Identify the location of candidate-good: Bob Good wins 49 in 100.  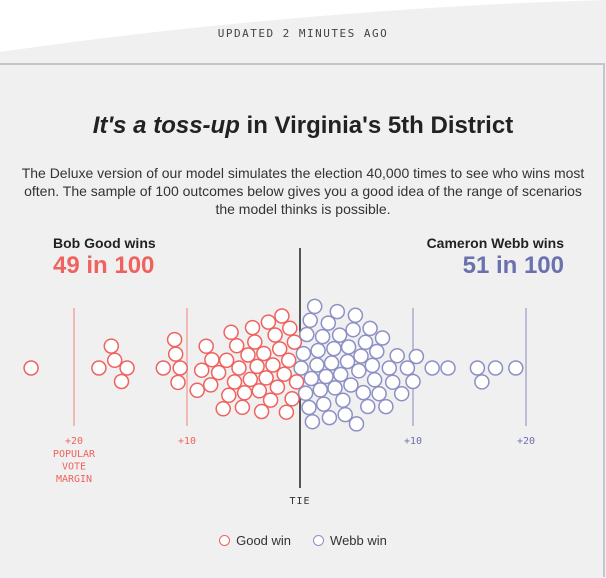
(104, 257).